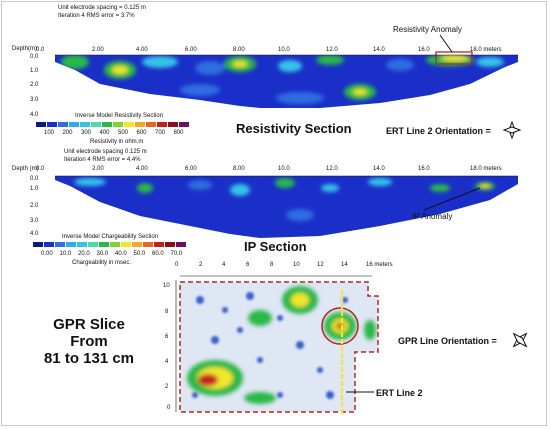 Image resolution: width=550 pixels, height=429 pixels. Describe the element at coordinates (98, 169) in the screenshot. I see `ip-distance-tick-1: 2.00` at that location.